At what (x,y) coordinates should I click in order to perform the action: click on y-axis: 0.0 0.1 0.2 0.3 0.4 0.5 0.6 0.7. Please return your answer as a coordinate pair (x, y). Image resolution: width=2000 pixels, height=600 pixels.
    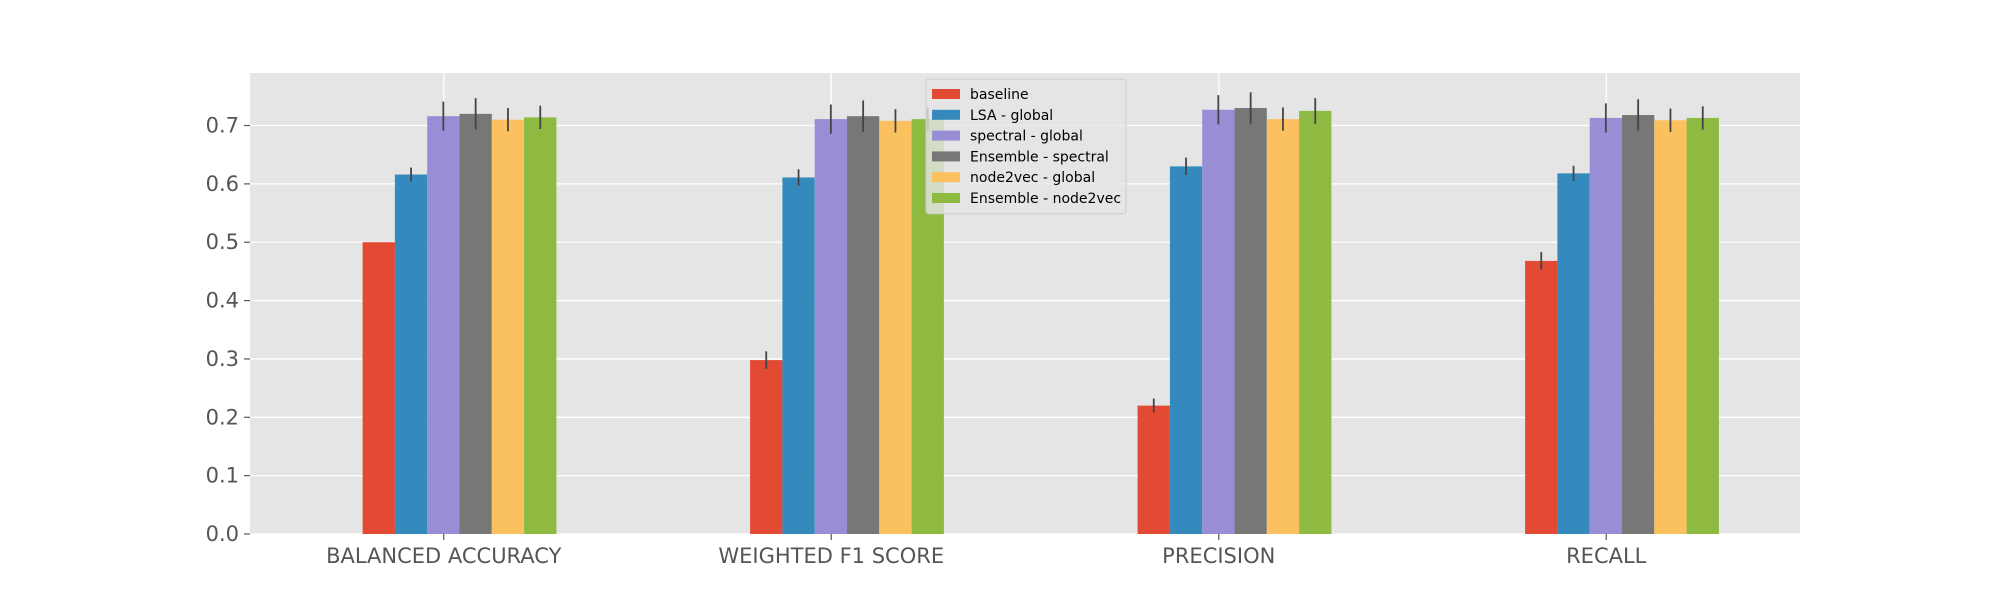
    Looking at the image, I should click on (228, 330).